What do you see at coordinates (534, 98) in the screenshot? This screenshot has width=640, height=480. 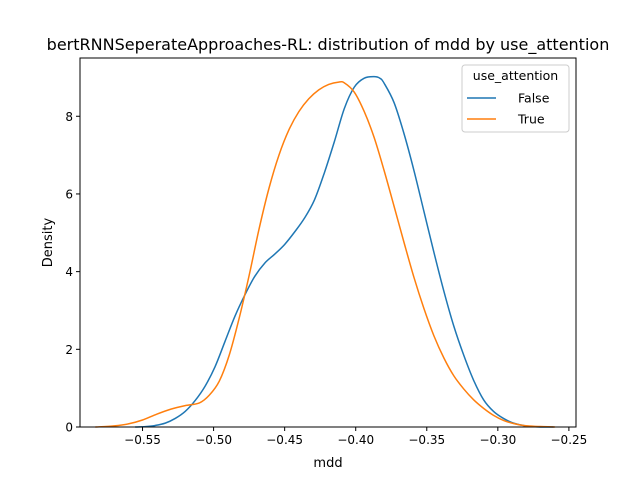 I see `legend-label-false: False` at bounding box center [534, 98].